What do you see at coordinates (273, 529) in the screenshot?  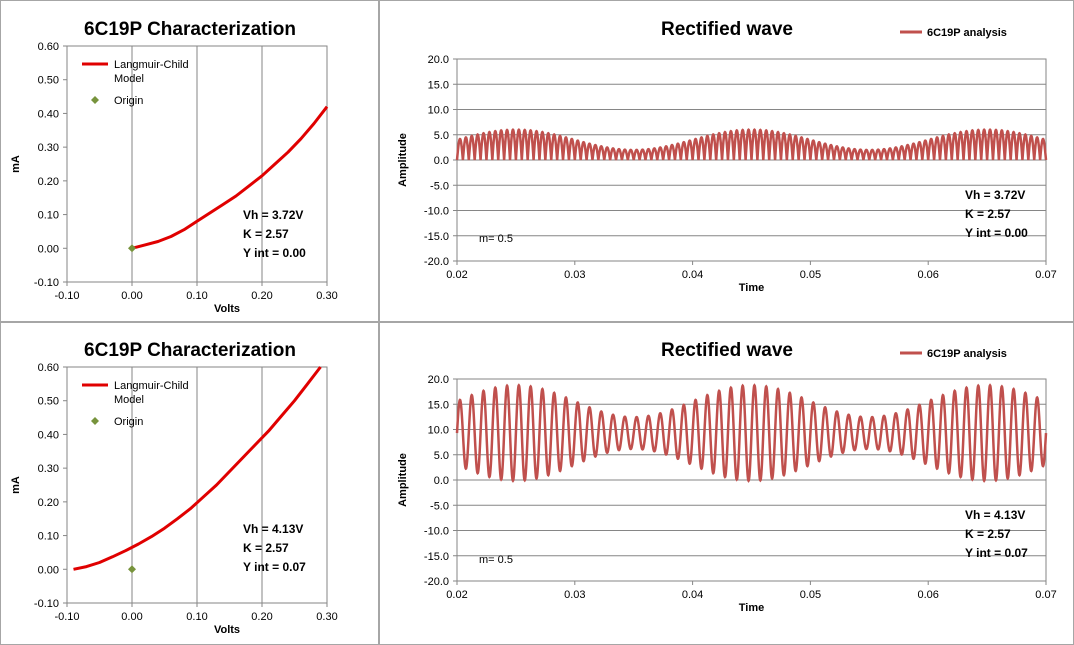 I see `annotation-text: Vh = 4.13V` at bounding box center [273, 529].